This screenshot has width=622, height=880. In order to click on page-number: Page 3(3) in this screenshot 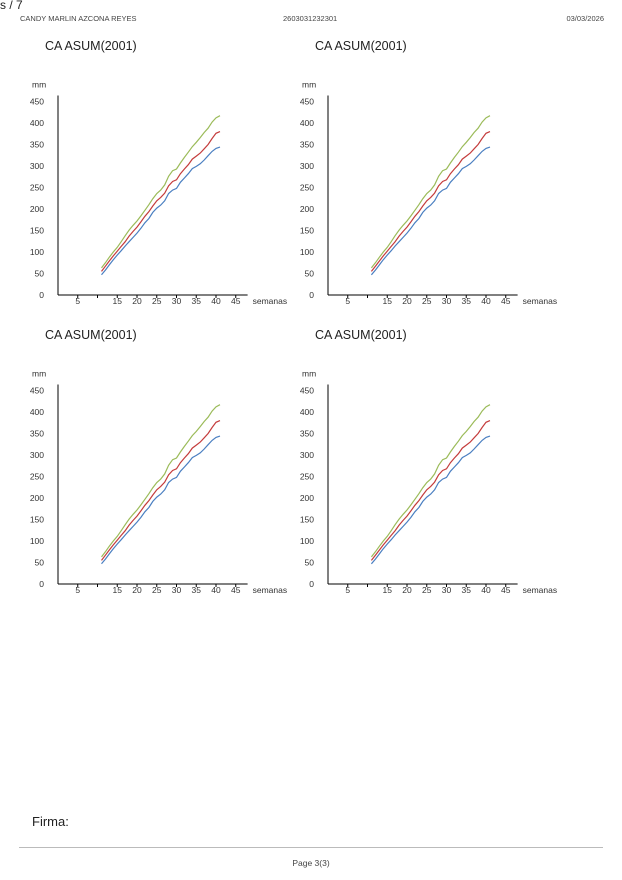, I will do `click(311, 863)`.